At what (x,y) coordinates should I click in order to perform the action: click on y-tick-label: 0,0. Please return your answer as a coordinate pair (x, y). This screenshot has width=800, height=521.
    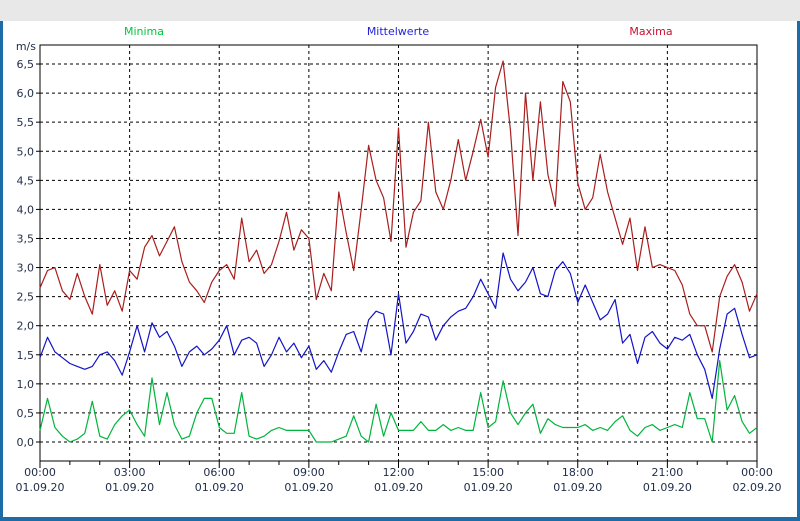
    Looking at the image, I should click on (26, 442).